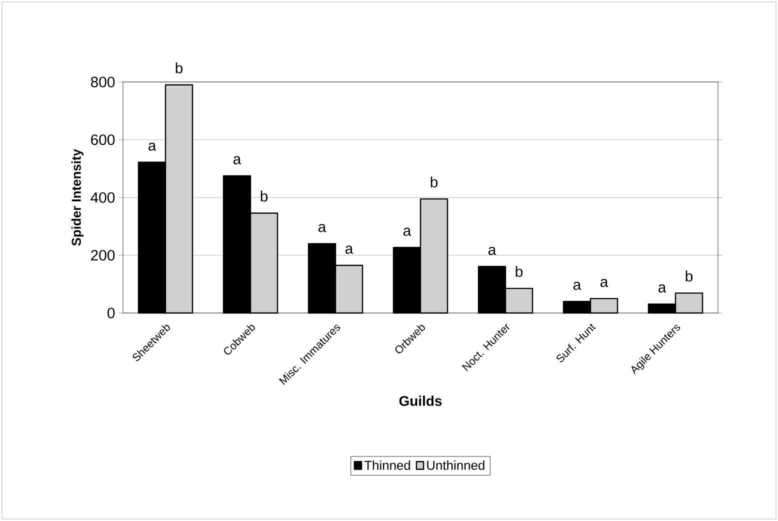  I want to click on y-tick-label: 800, so click(102, 82).